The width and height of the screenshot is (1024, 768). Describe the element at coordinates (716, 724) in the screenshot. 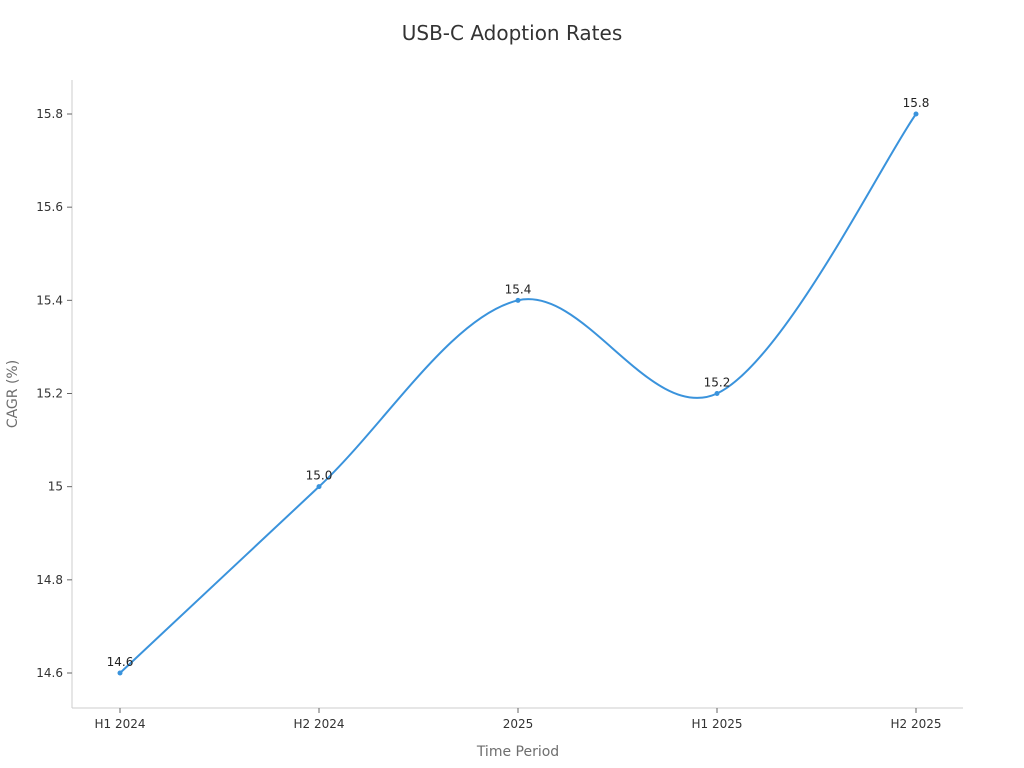

I see `x-tick-label: H1 2025` at that location.